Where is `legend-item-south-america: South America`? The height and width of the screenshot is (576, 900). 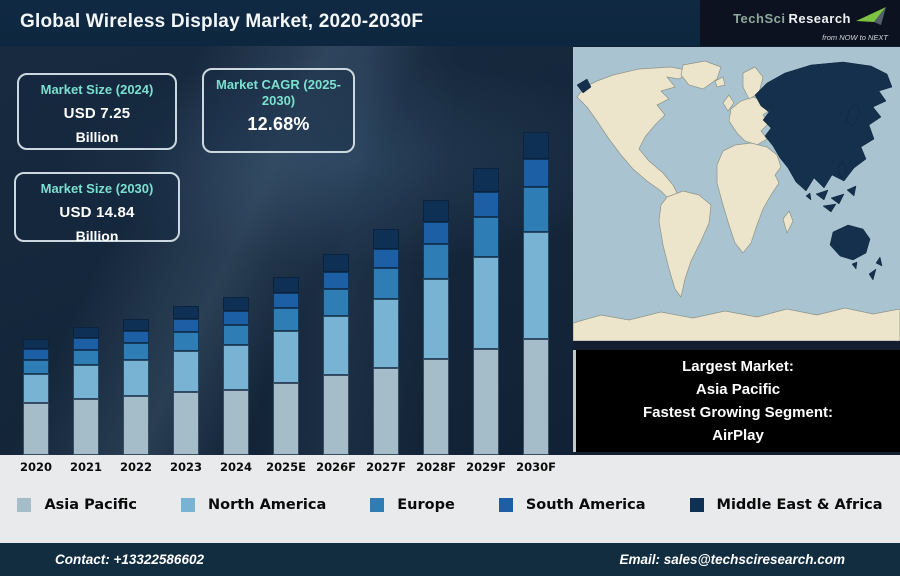
legend-item-south-america: South America is located at coordinates (572, 505).